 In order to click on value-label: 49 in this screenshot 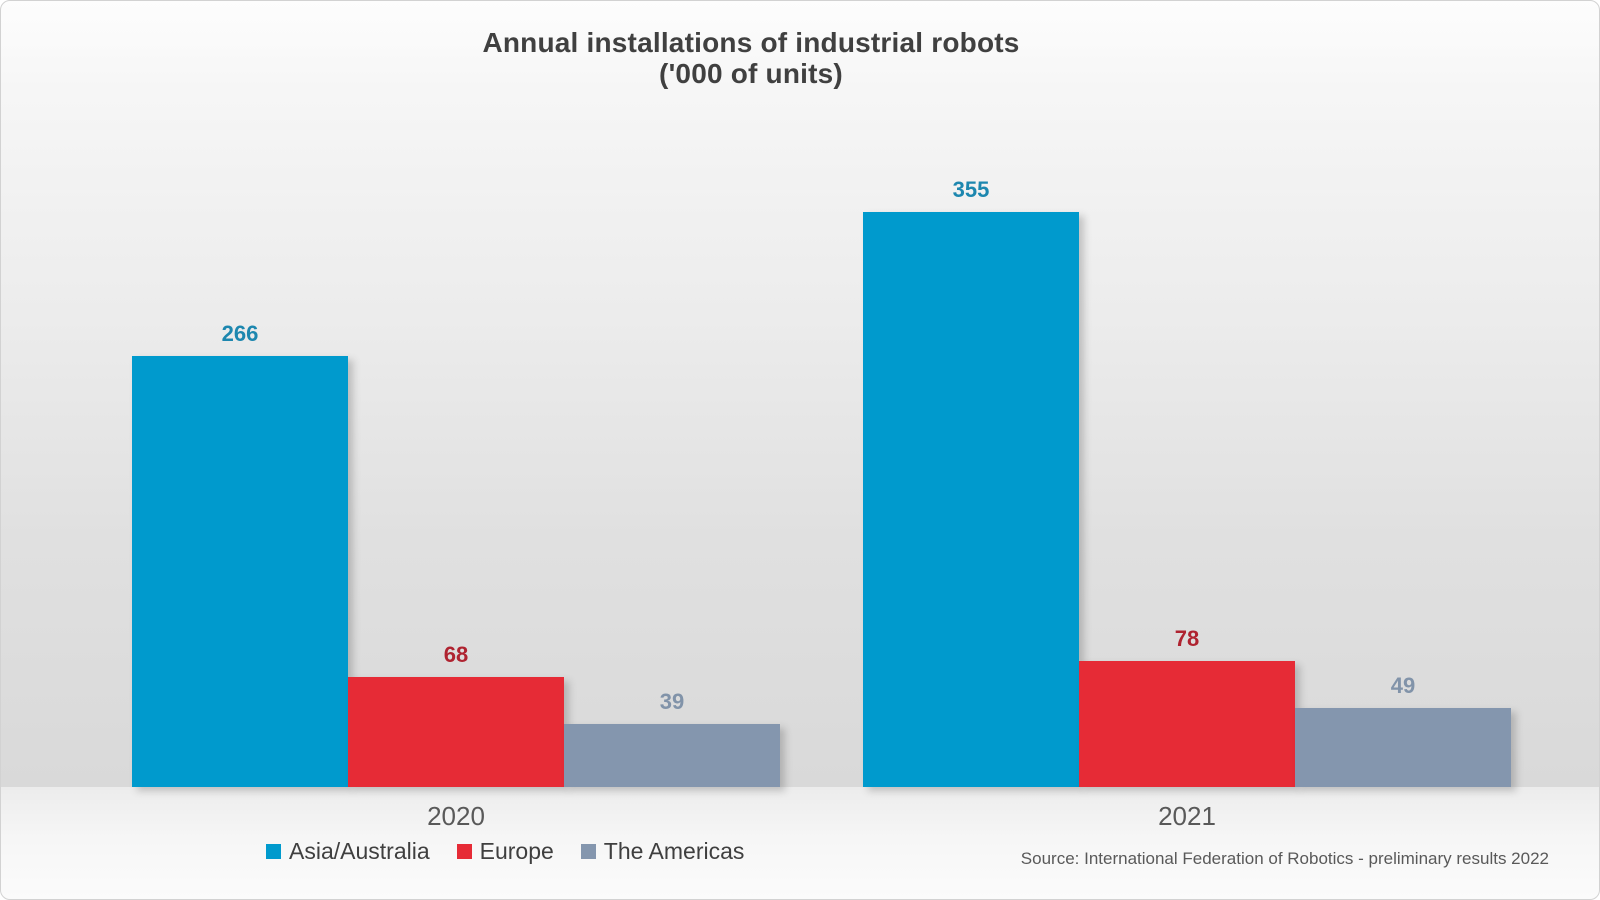, I will do `click(1403, 685)`.